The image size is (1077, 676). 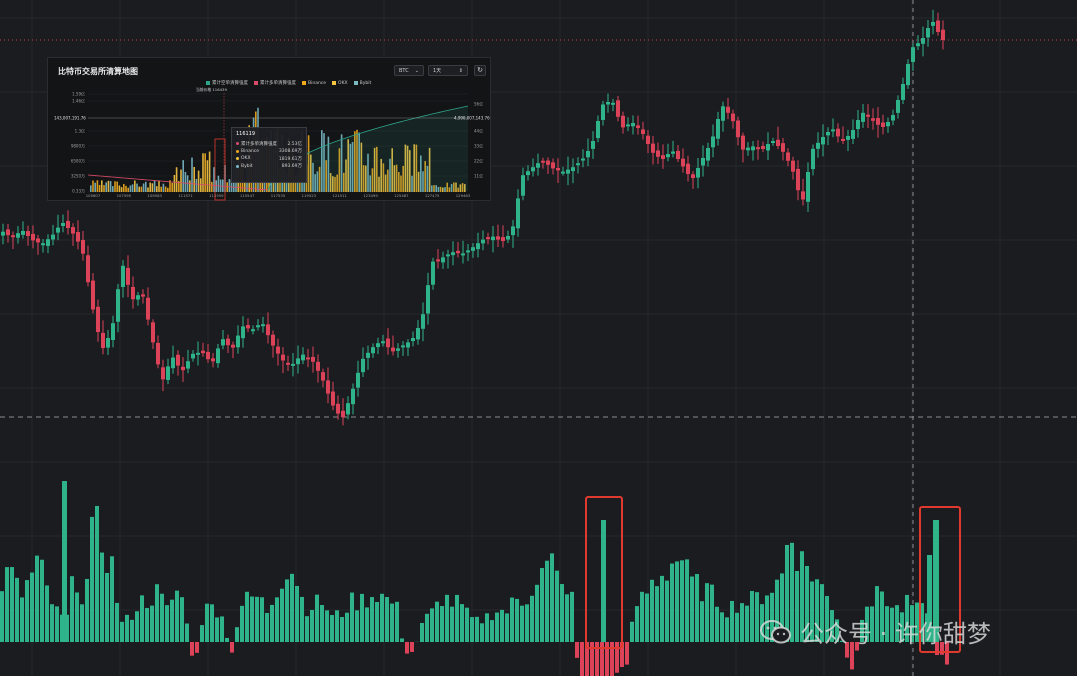 What do you see at coordinates (227, 83) in the screenshot?
I see `legend-item: 累计空单清算强度` at bounding box center [227, 83].